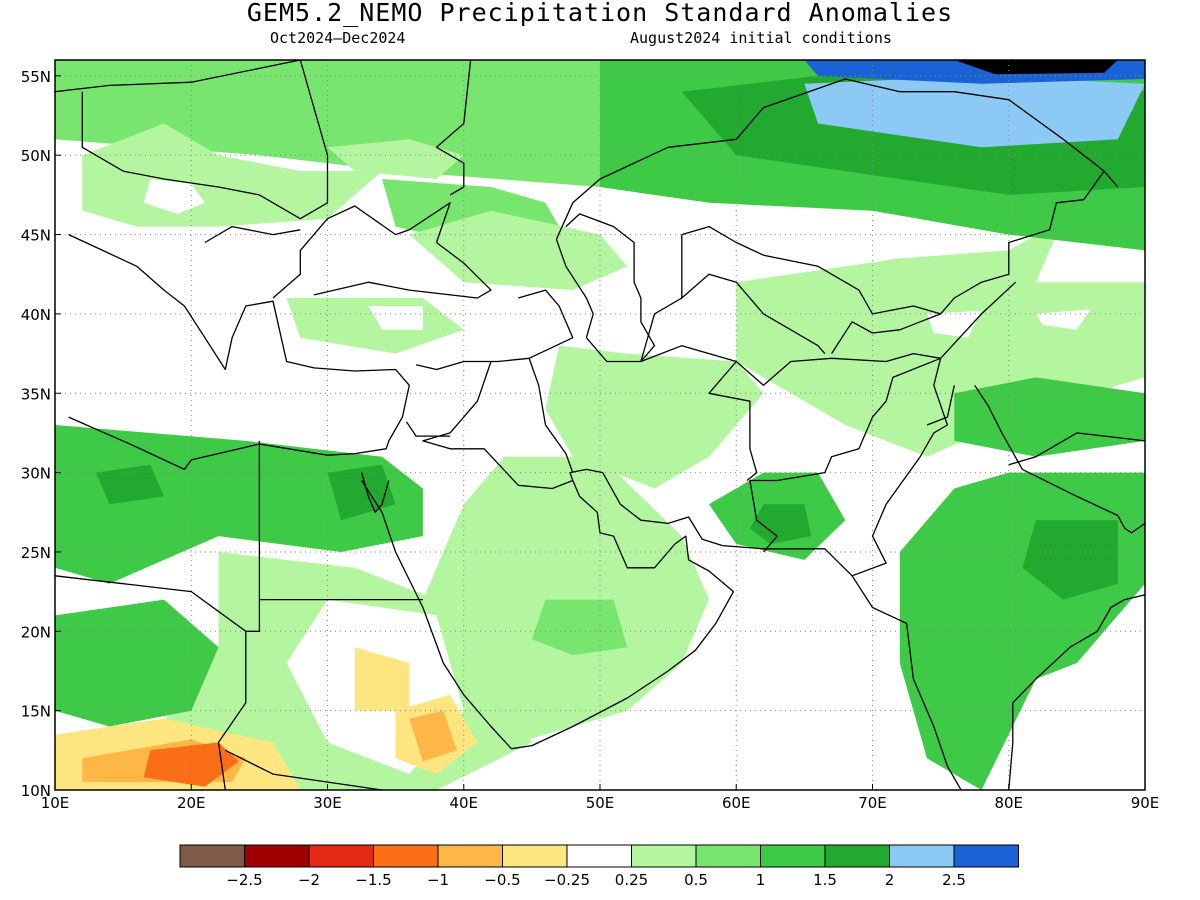  I want to click on lon-tick-label: 80E, so click(1008, 803).